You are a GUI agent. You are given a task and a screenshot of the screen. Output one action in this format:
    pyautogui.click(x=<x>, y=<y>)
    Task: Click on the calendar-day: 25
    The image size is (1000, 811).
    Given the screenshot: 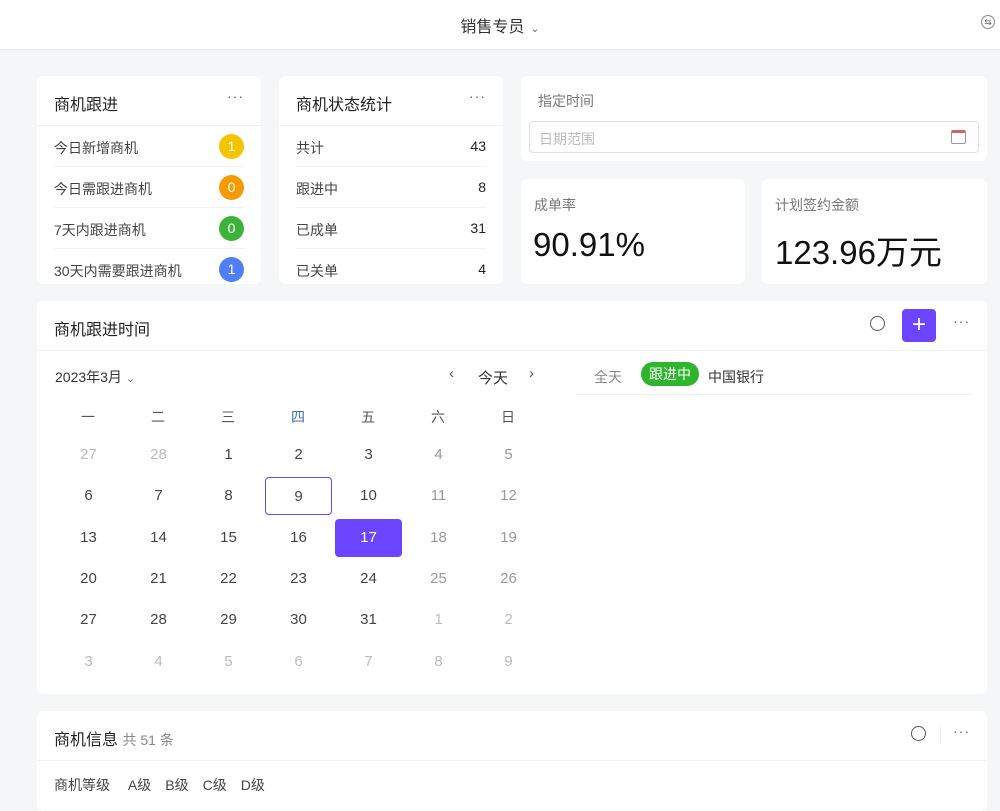 What is the action you would take?
    pyautogui.click(x=438, y=578)
    